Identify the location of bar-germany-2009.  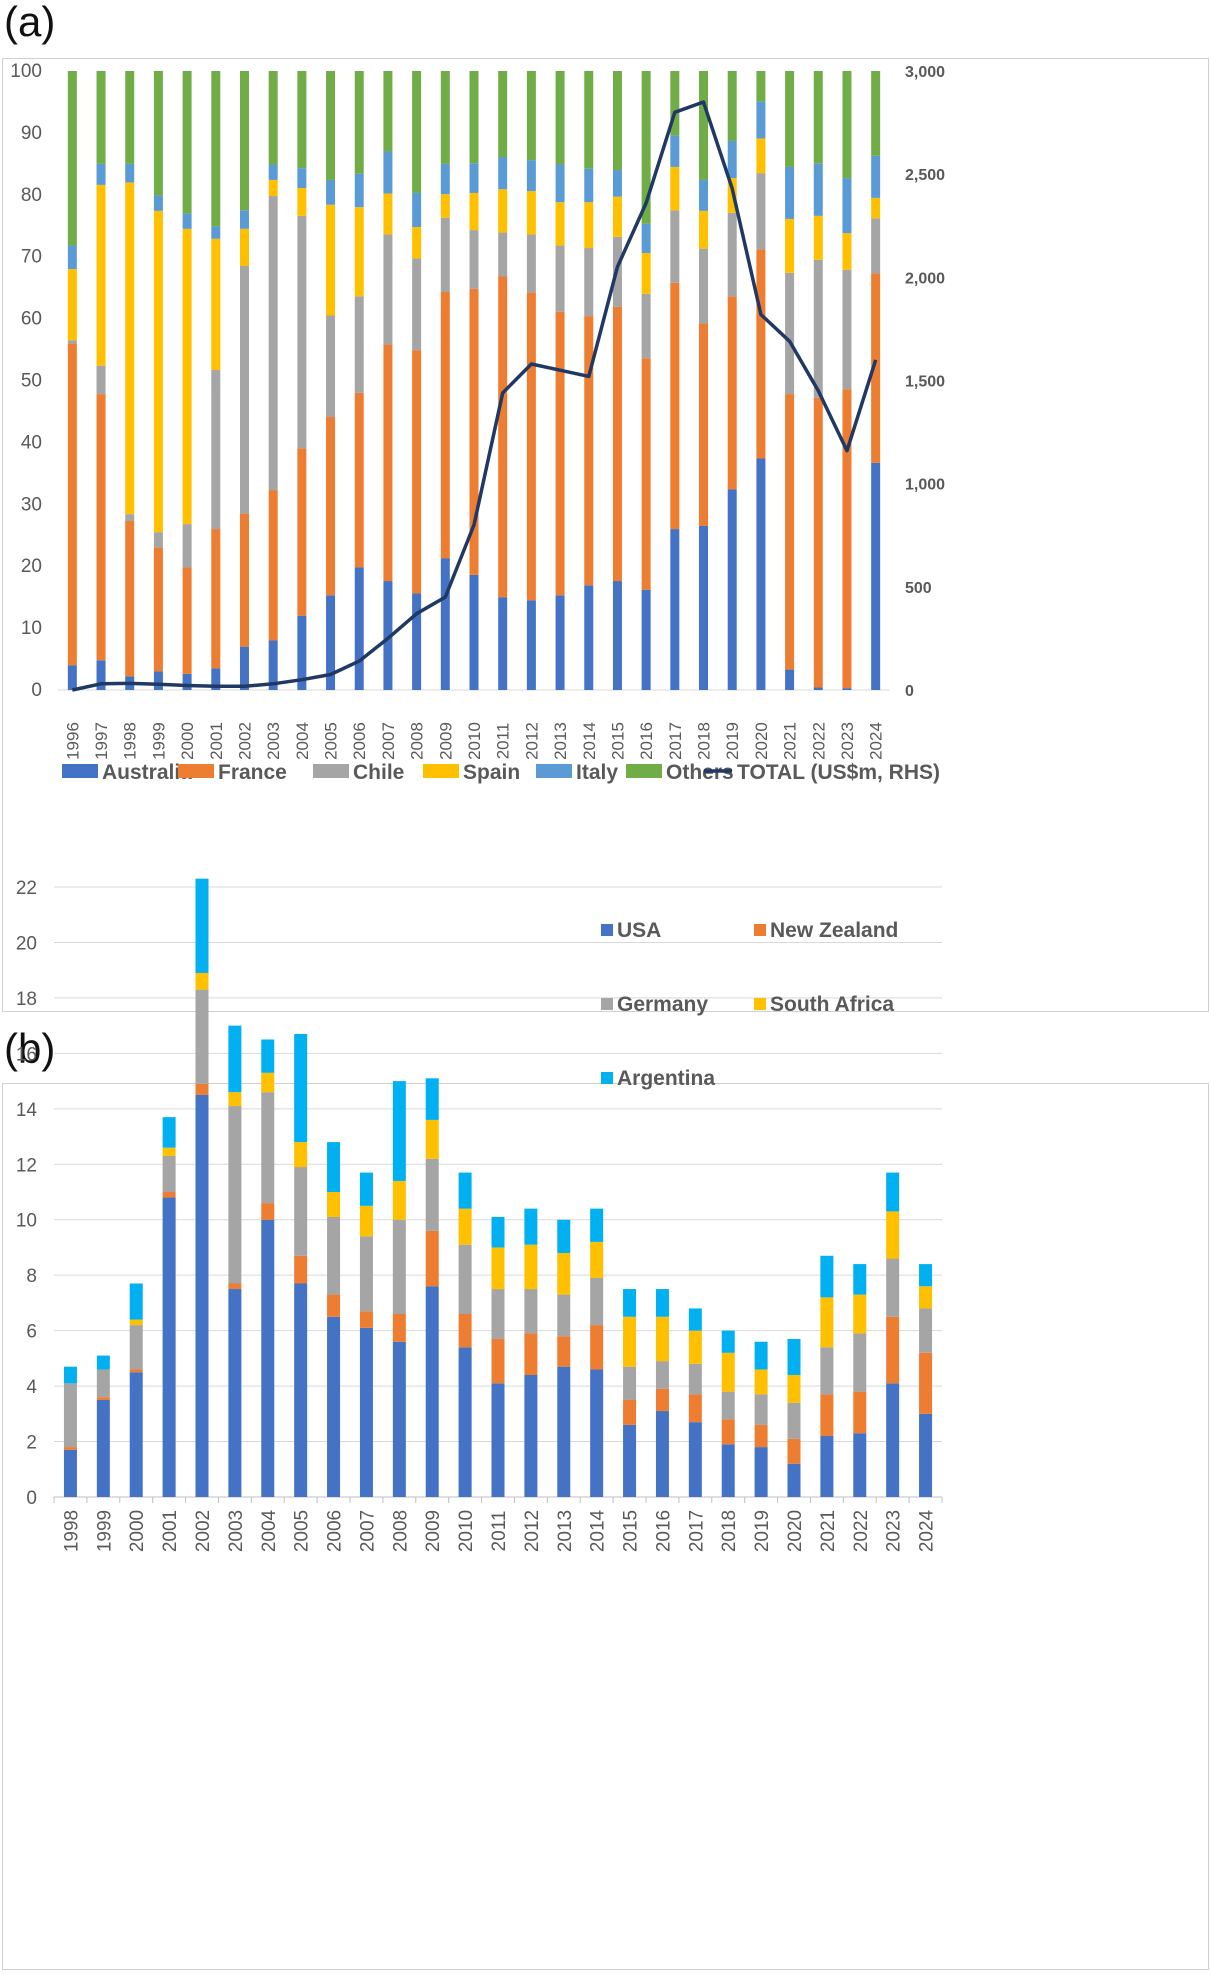
(432, 1194).